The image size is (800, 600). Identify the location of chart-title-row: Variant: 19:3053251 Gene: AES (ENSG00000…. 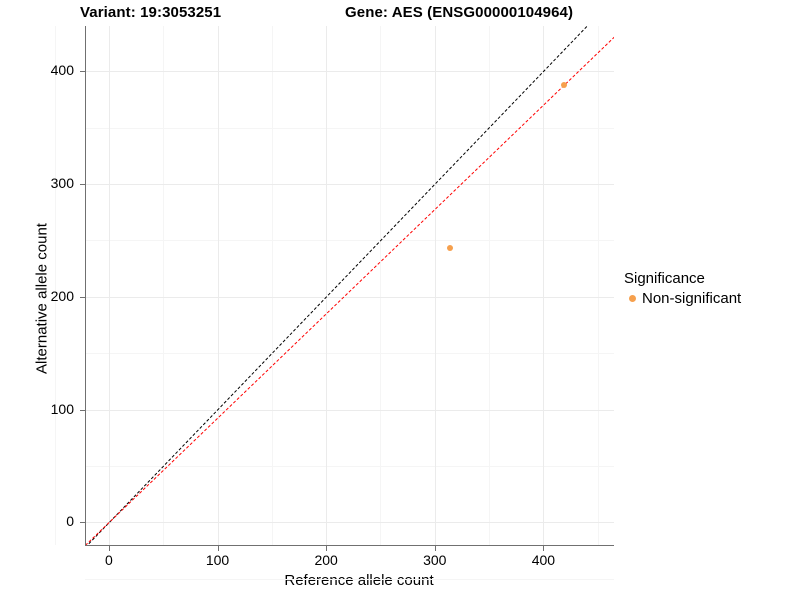
(400, 16).